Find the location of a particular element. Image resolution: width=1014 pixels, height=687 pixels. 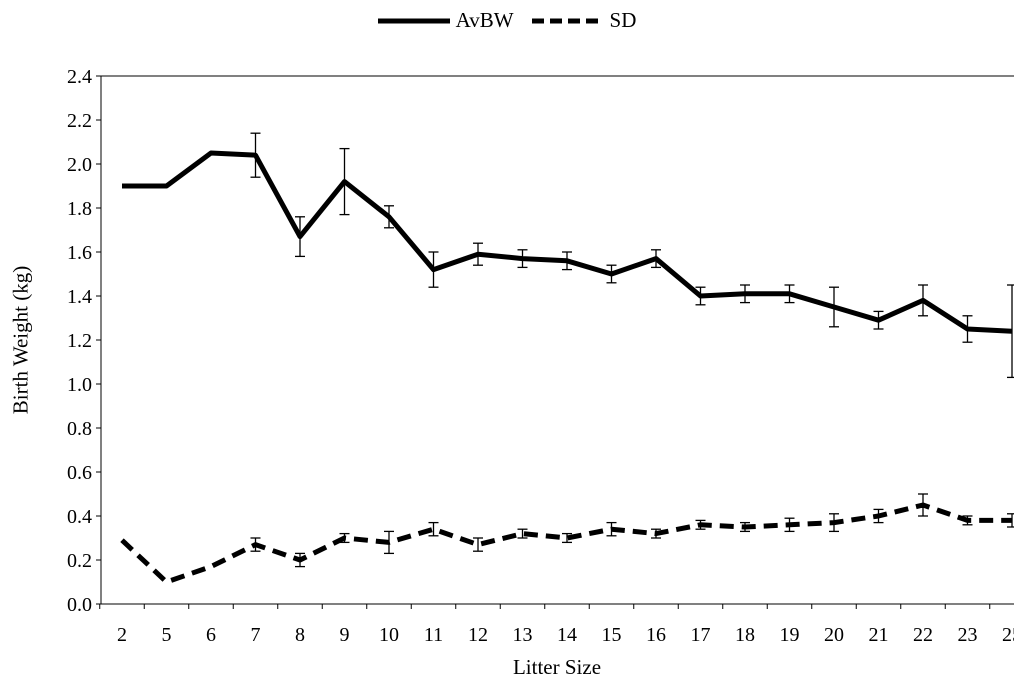

legend-swatch-sd is located at coordinates (567, 20).